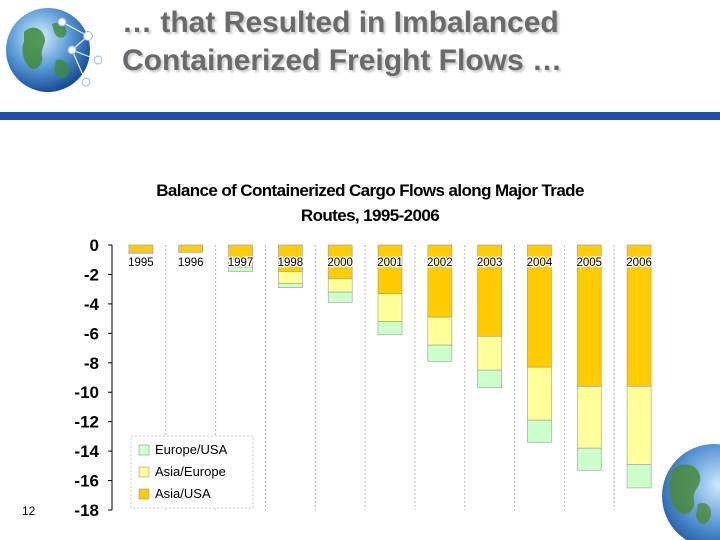  Describe the element at coordinates (540, 263) in the screenshot. I see `x-tick-label: 2004` at that location.